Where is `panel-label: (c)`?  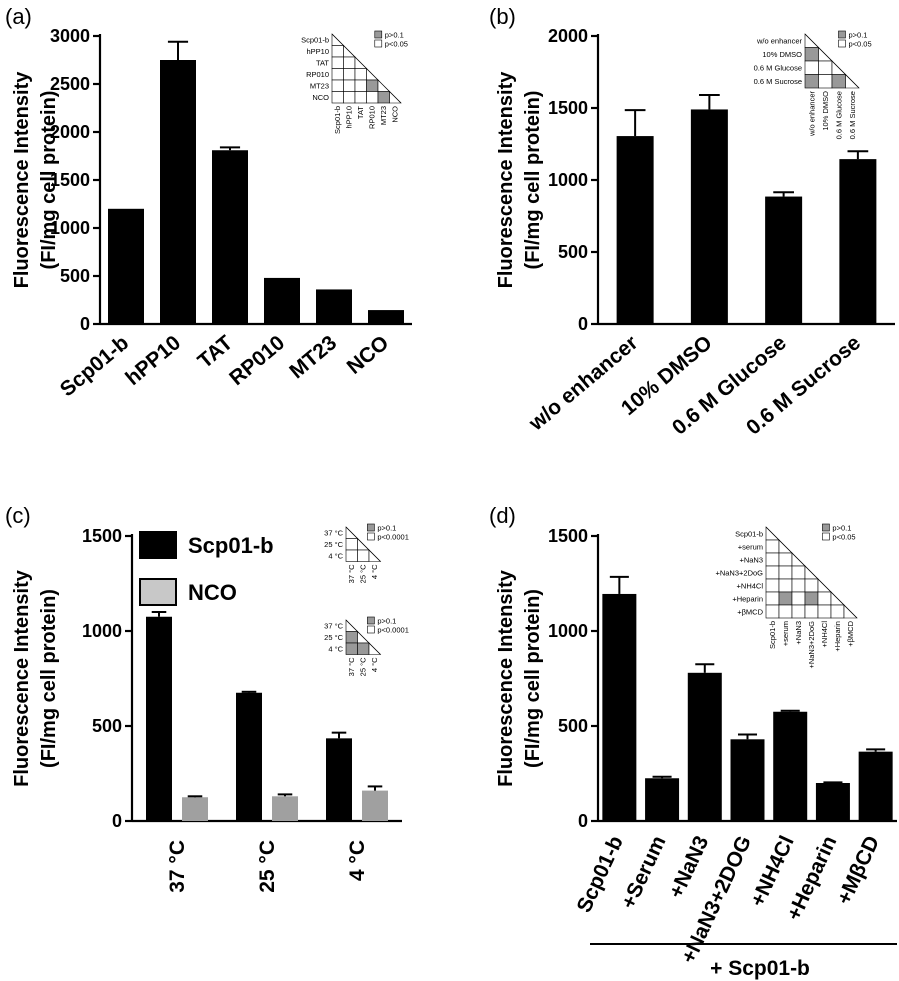 panel-label: (c) is located at coordinates (18, 515).